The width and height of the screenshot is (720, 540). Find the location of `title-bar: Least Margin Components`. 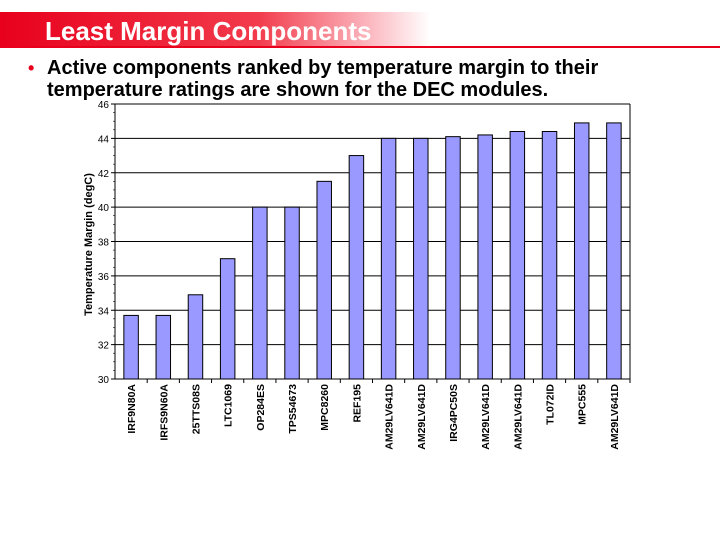

title-bar: Least Margin Components is located at coordinates (360, 30).